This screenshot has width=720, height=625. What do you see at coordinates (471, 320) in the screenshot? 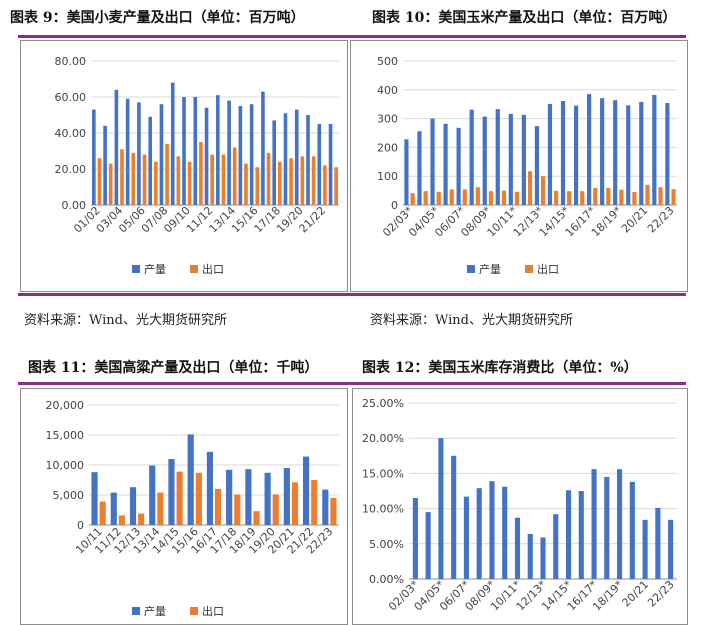
I see `source-right: 资料来源：Wind、光大期货研究所` at bounding box center [471, 320].